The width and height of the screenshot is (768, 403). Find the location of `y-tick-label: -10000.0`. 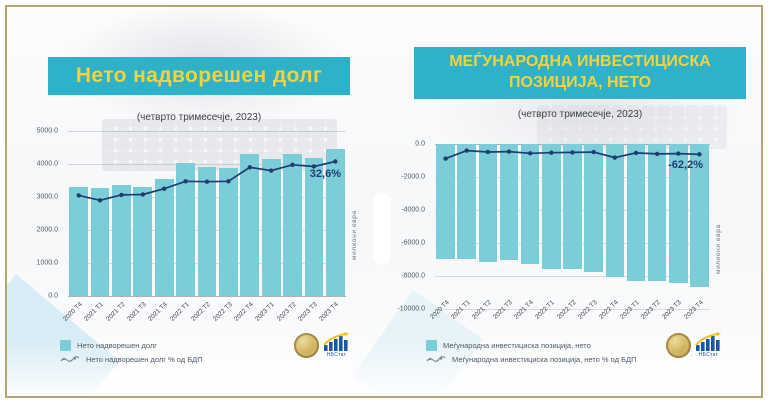

y-tick-label: -10000.0 is located at coordinates (411, 309).